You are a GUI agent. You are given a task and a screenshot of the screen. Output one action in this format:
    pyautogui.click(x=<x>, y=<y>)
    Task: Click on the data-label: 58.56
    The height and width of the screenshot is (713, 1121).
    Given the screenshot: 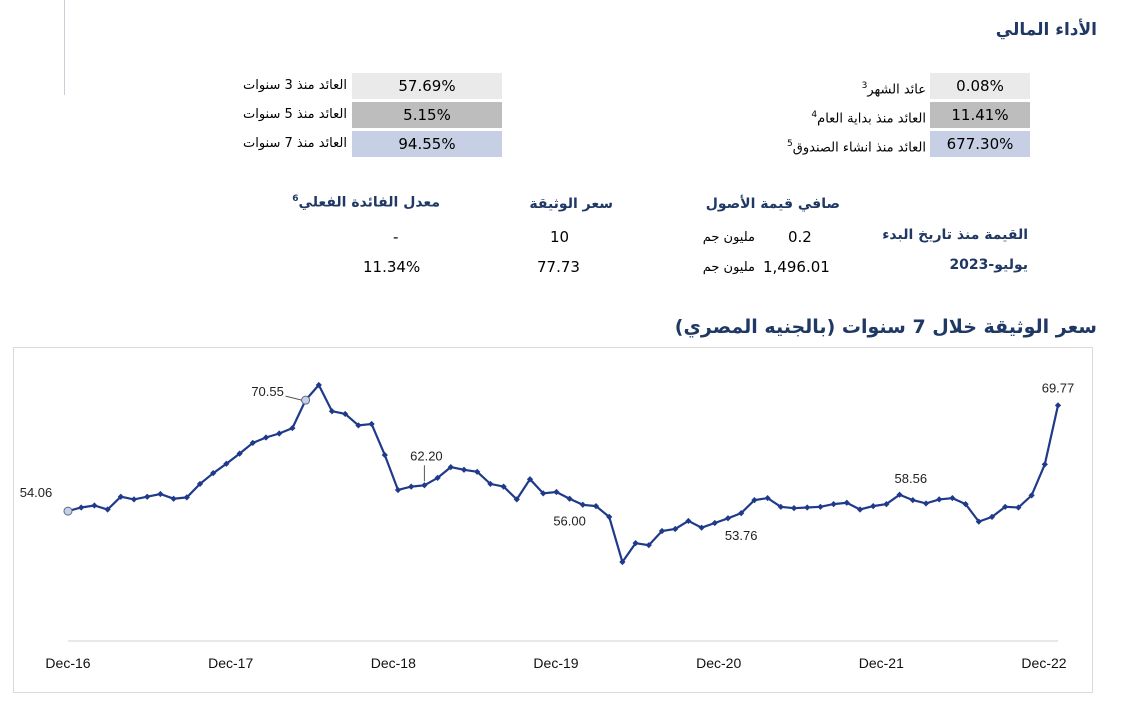 What is the action you would take?
    pyautogui.click(x=911, y=478)
    